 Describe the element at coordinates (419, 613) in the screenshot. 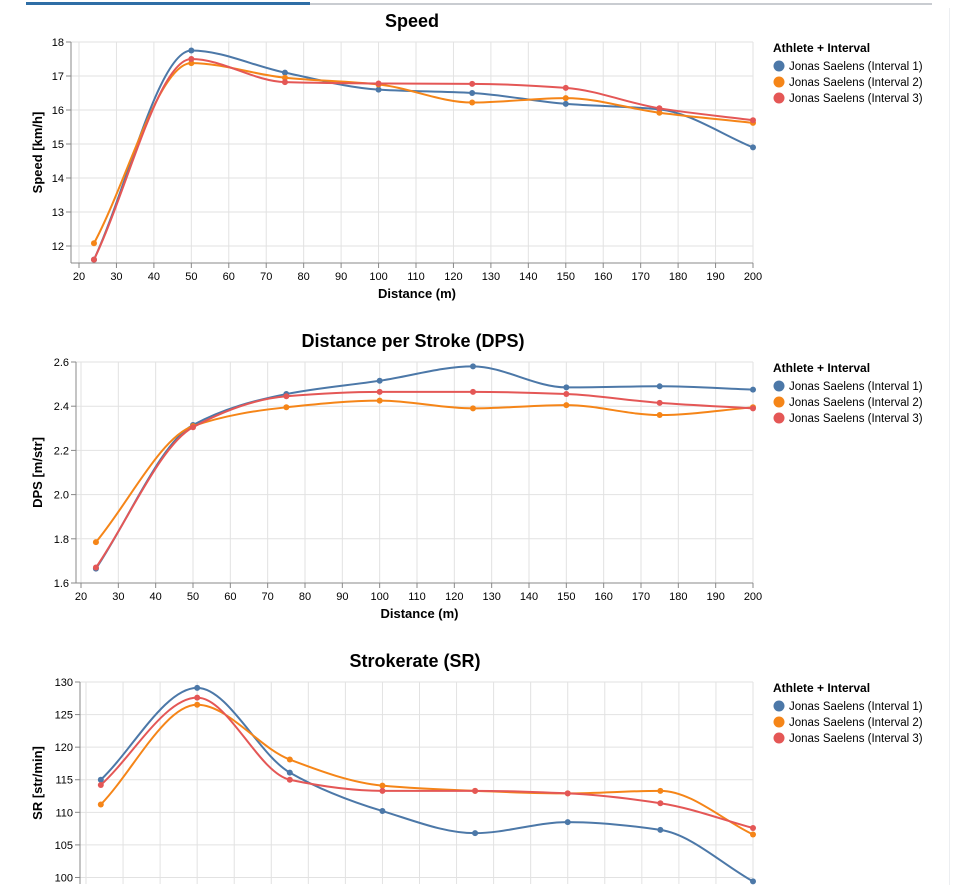

I see `x-axis-title: Distance (m)` at that location.